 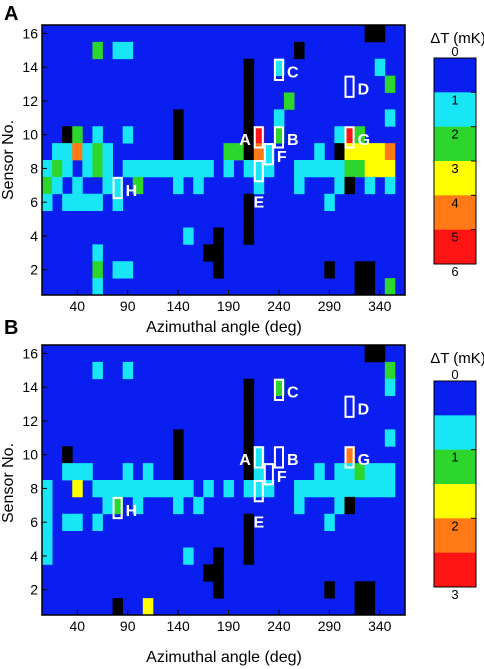 I want to click on y-tick-label: 8, so click(x=34, y=488).